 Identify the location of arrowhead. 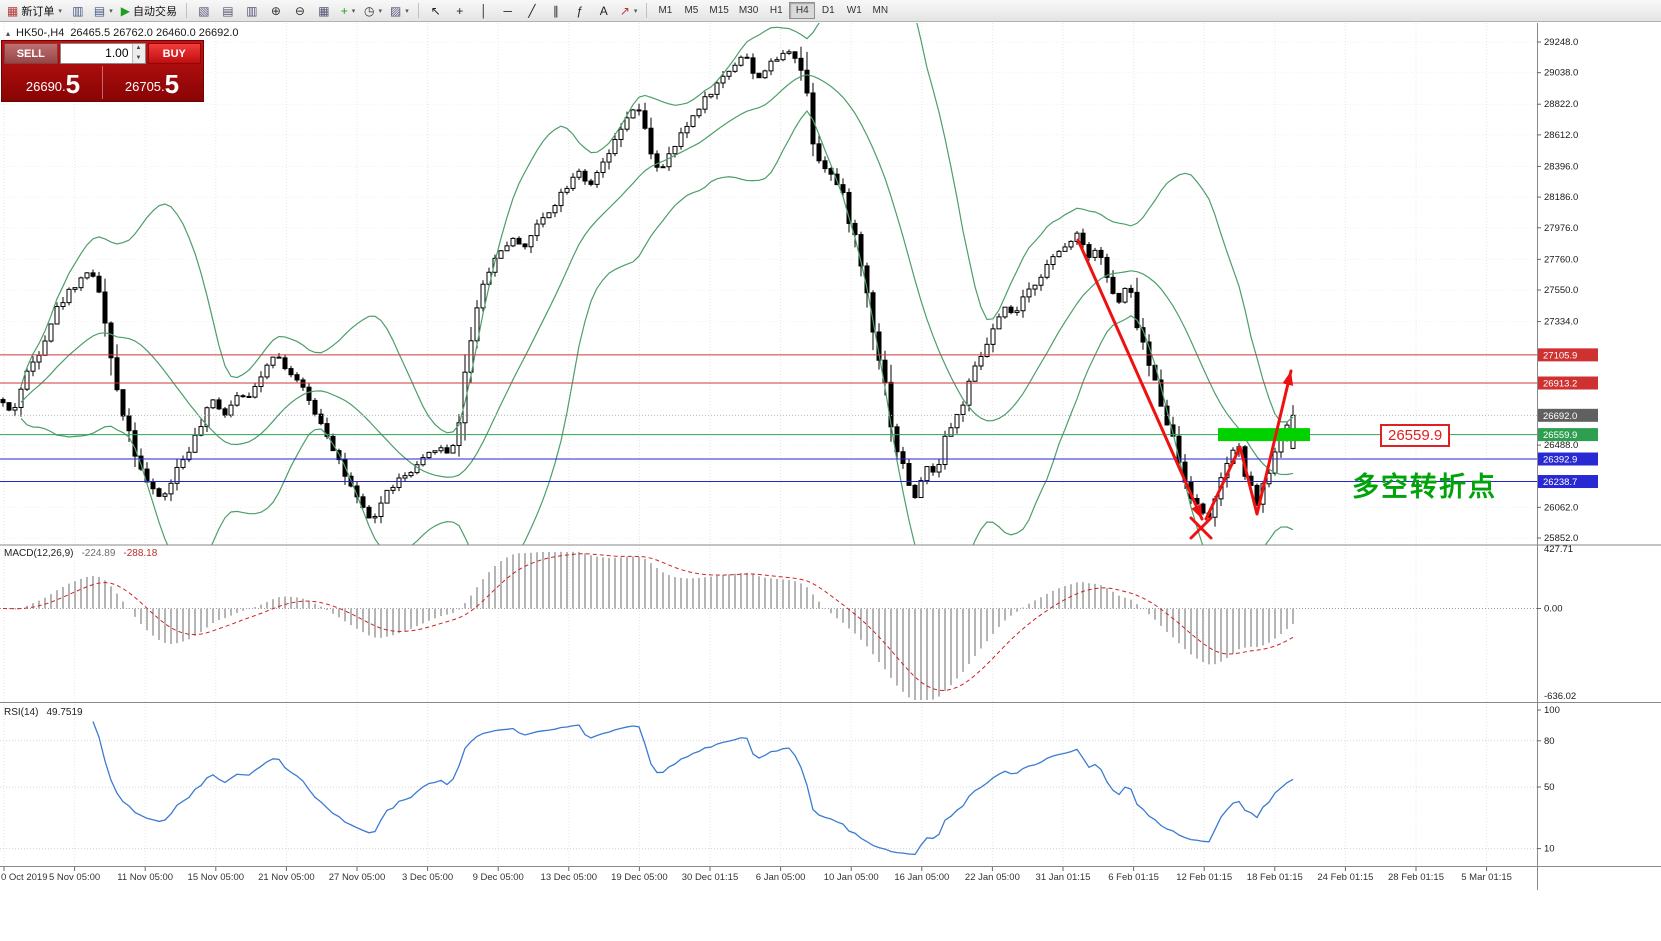
(1196, 511).